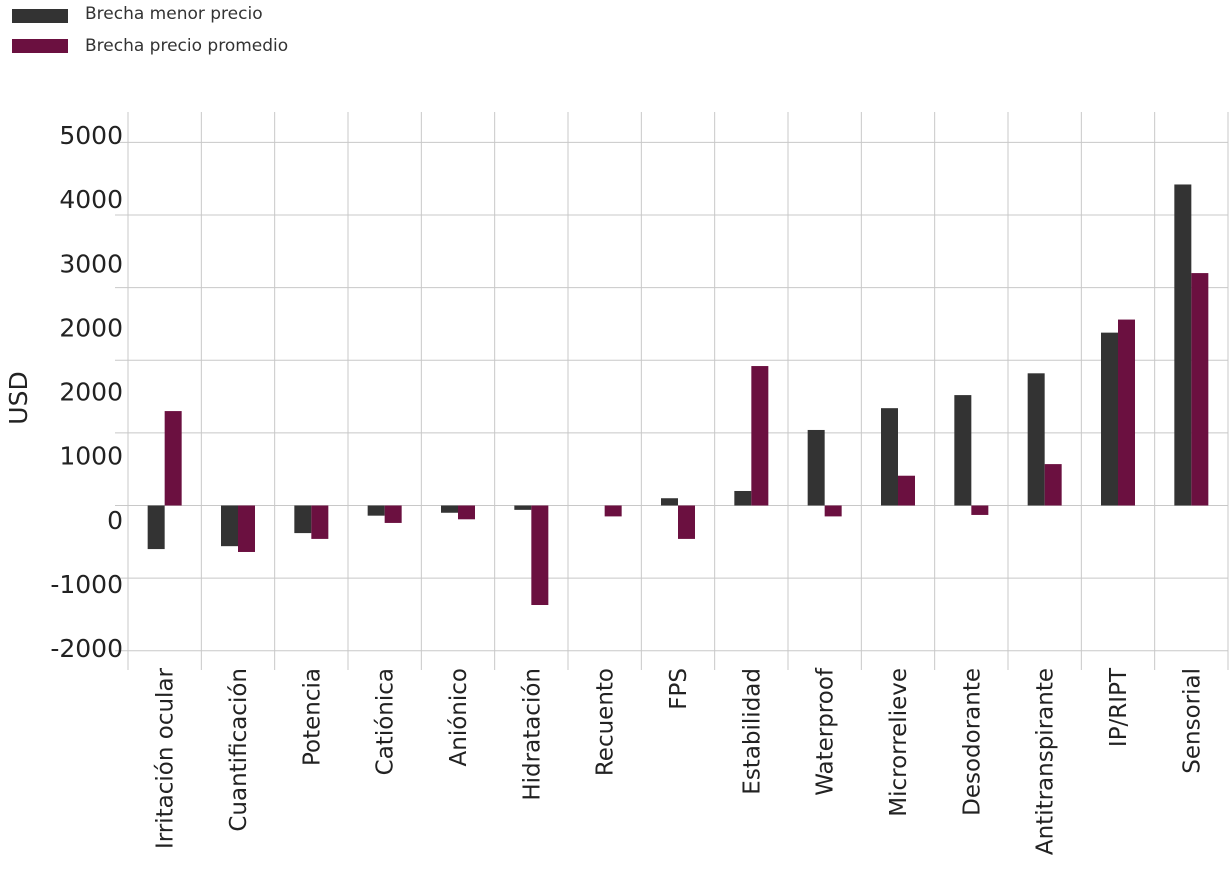 This screenshot has width=1232, height=881. Describe the element at coordinates (86, 584) in the screenshot. I see `y-tick-label: -1000` at that location.